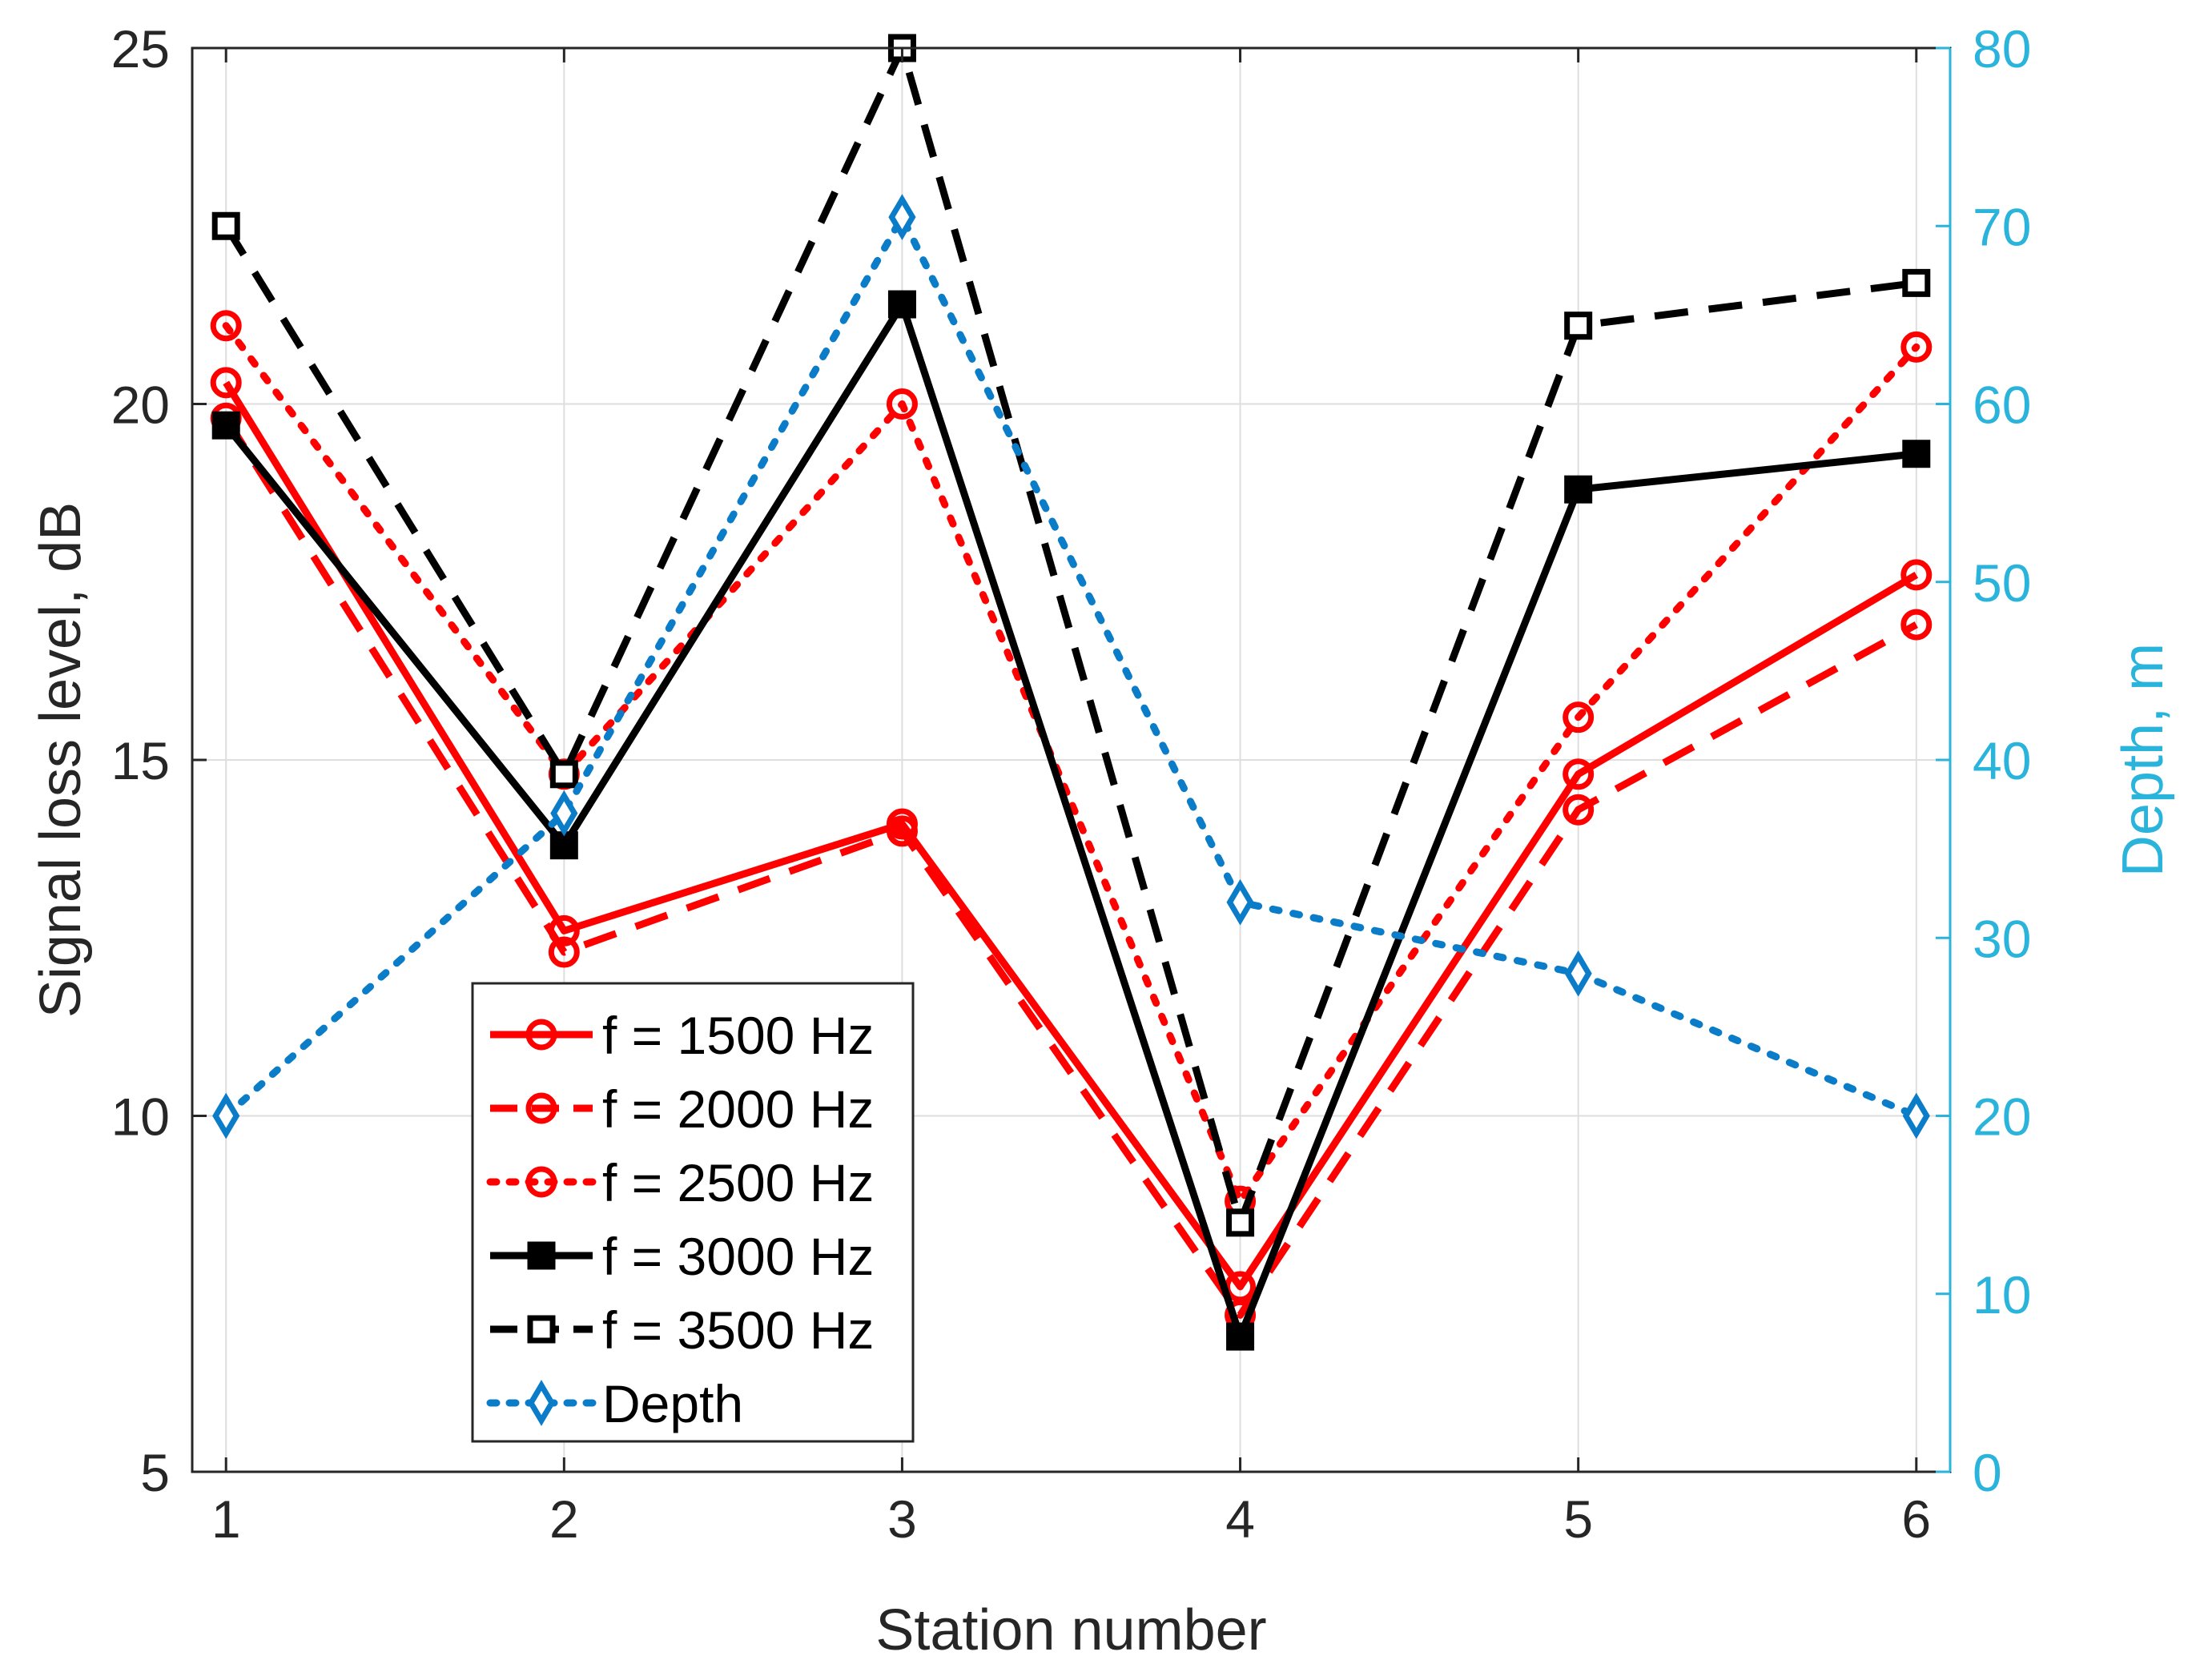 The height and width of the screenshot is (1680, 2196). What do you see at coordinates (140, 760) in the screenshot?
I see `y-tick-label: 15` at bounding box center [140, 760].